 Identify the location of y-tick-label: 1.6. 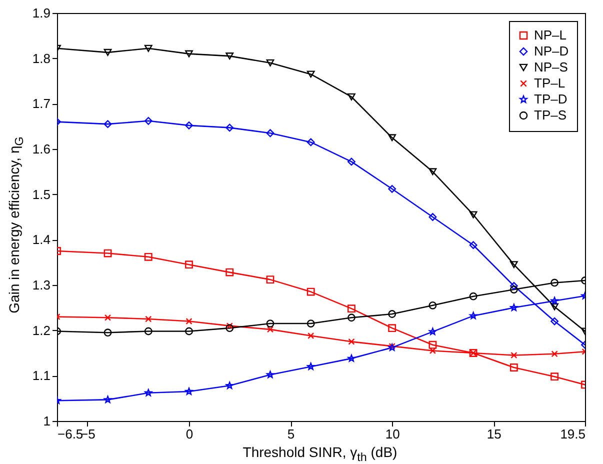
(41, 149).